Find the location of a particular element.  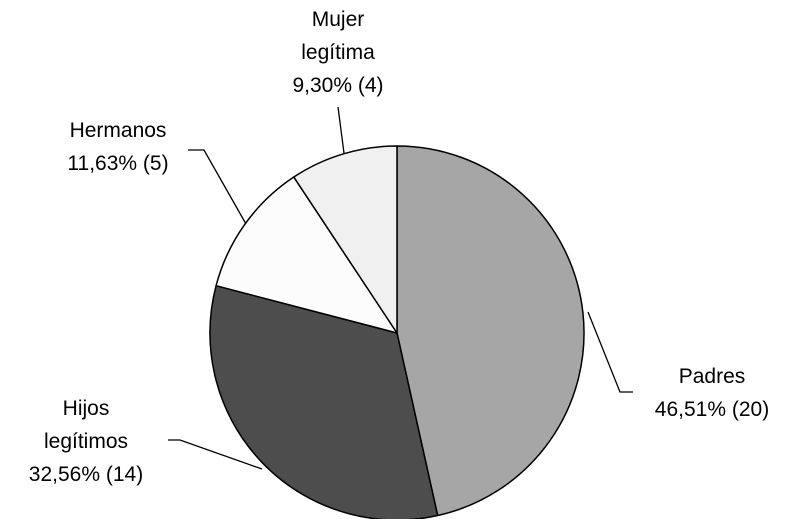

slice-name-label: Hermanos is located at coordinates (118, 130).